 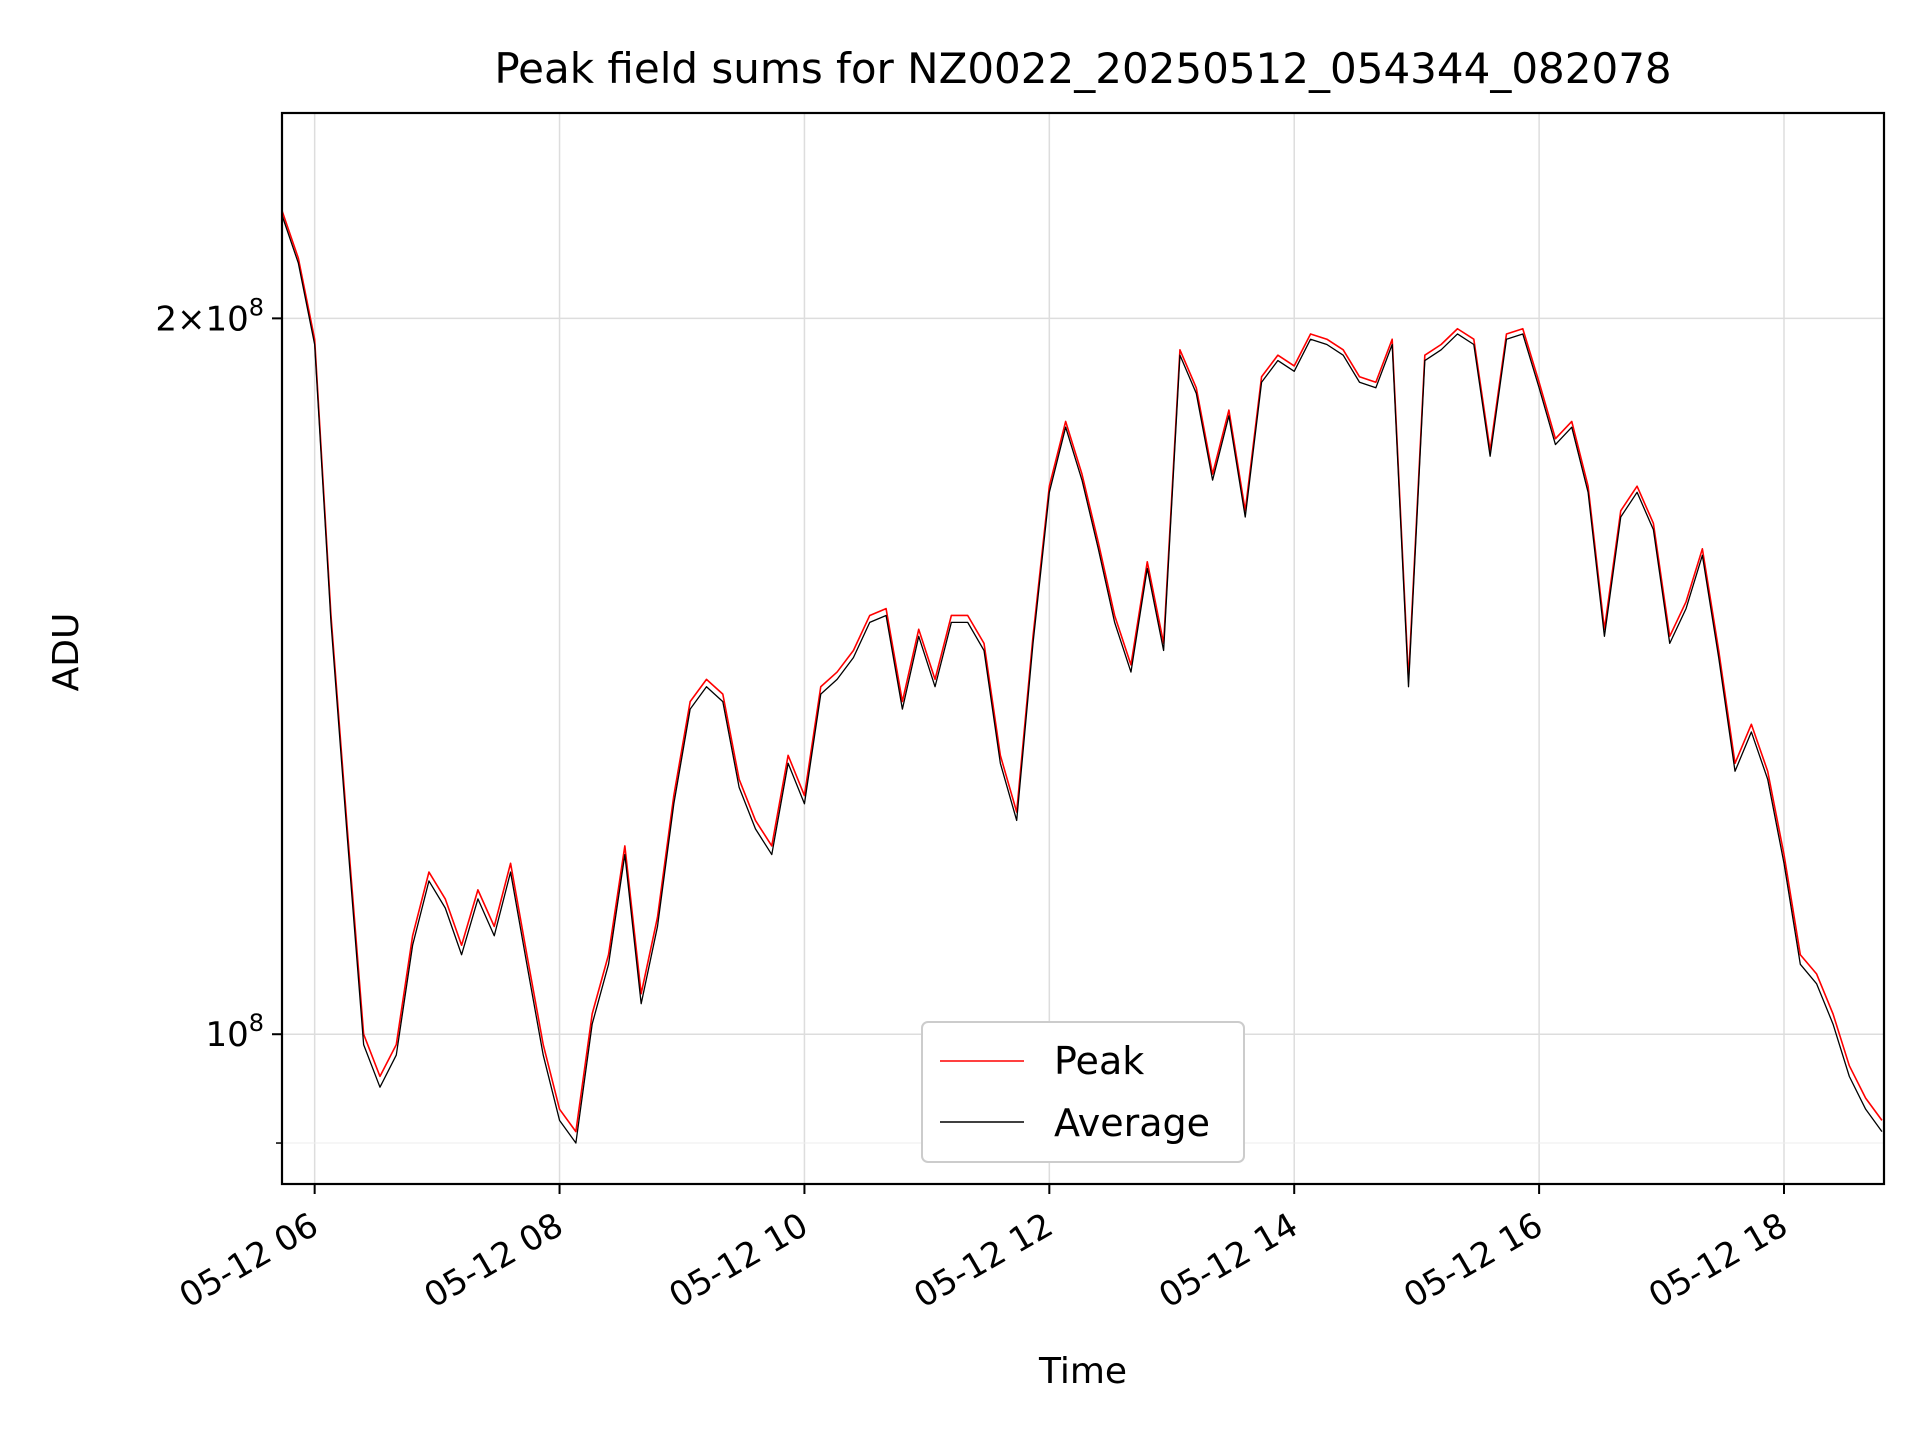 What do you see at coordinates (1082, 1371) in the screenshot?
I see `x-axis-label: Time` at bounding box center [1082, 1371].